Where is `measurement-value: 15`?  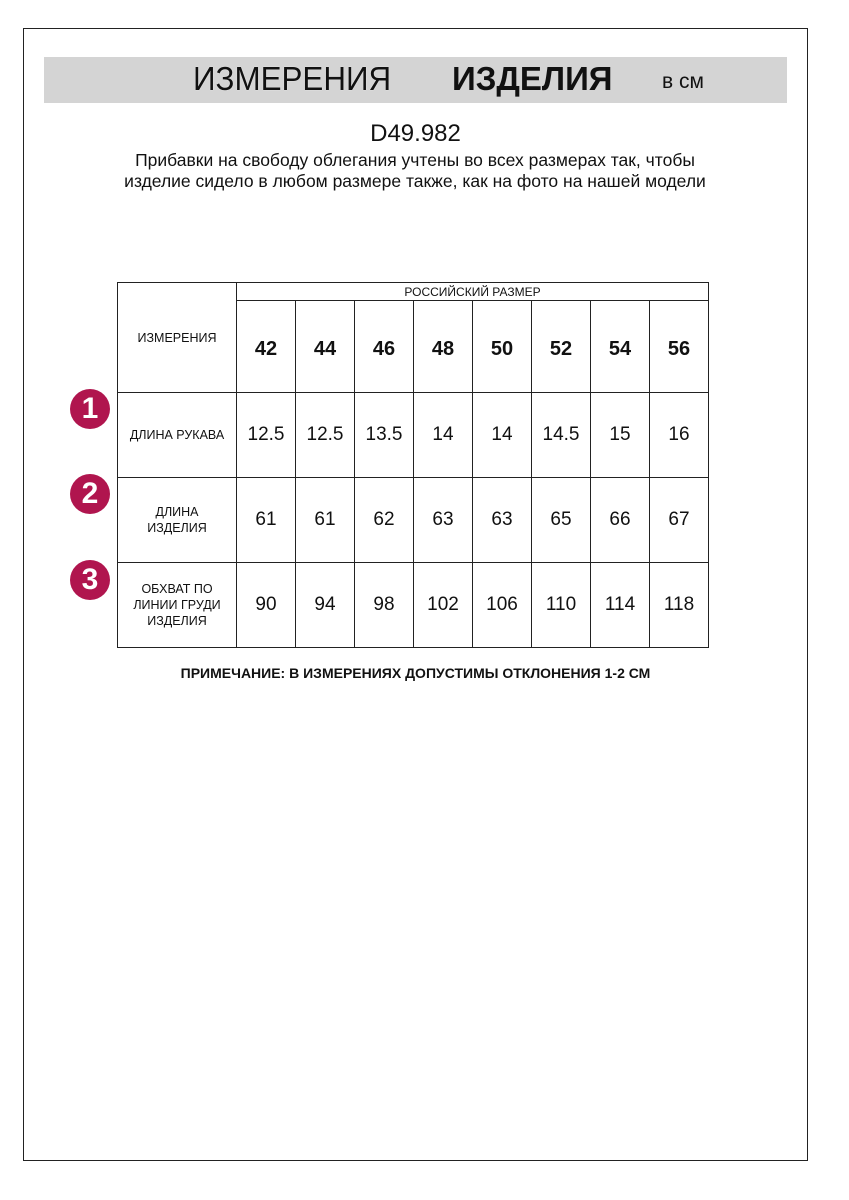
measurement-value: 15 is located at coordinates (620, 435).